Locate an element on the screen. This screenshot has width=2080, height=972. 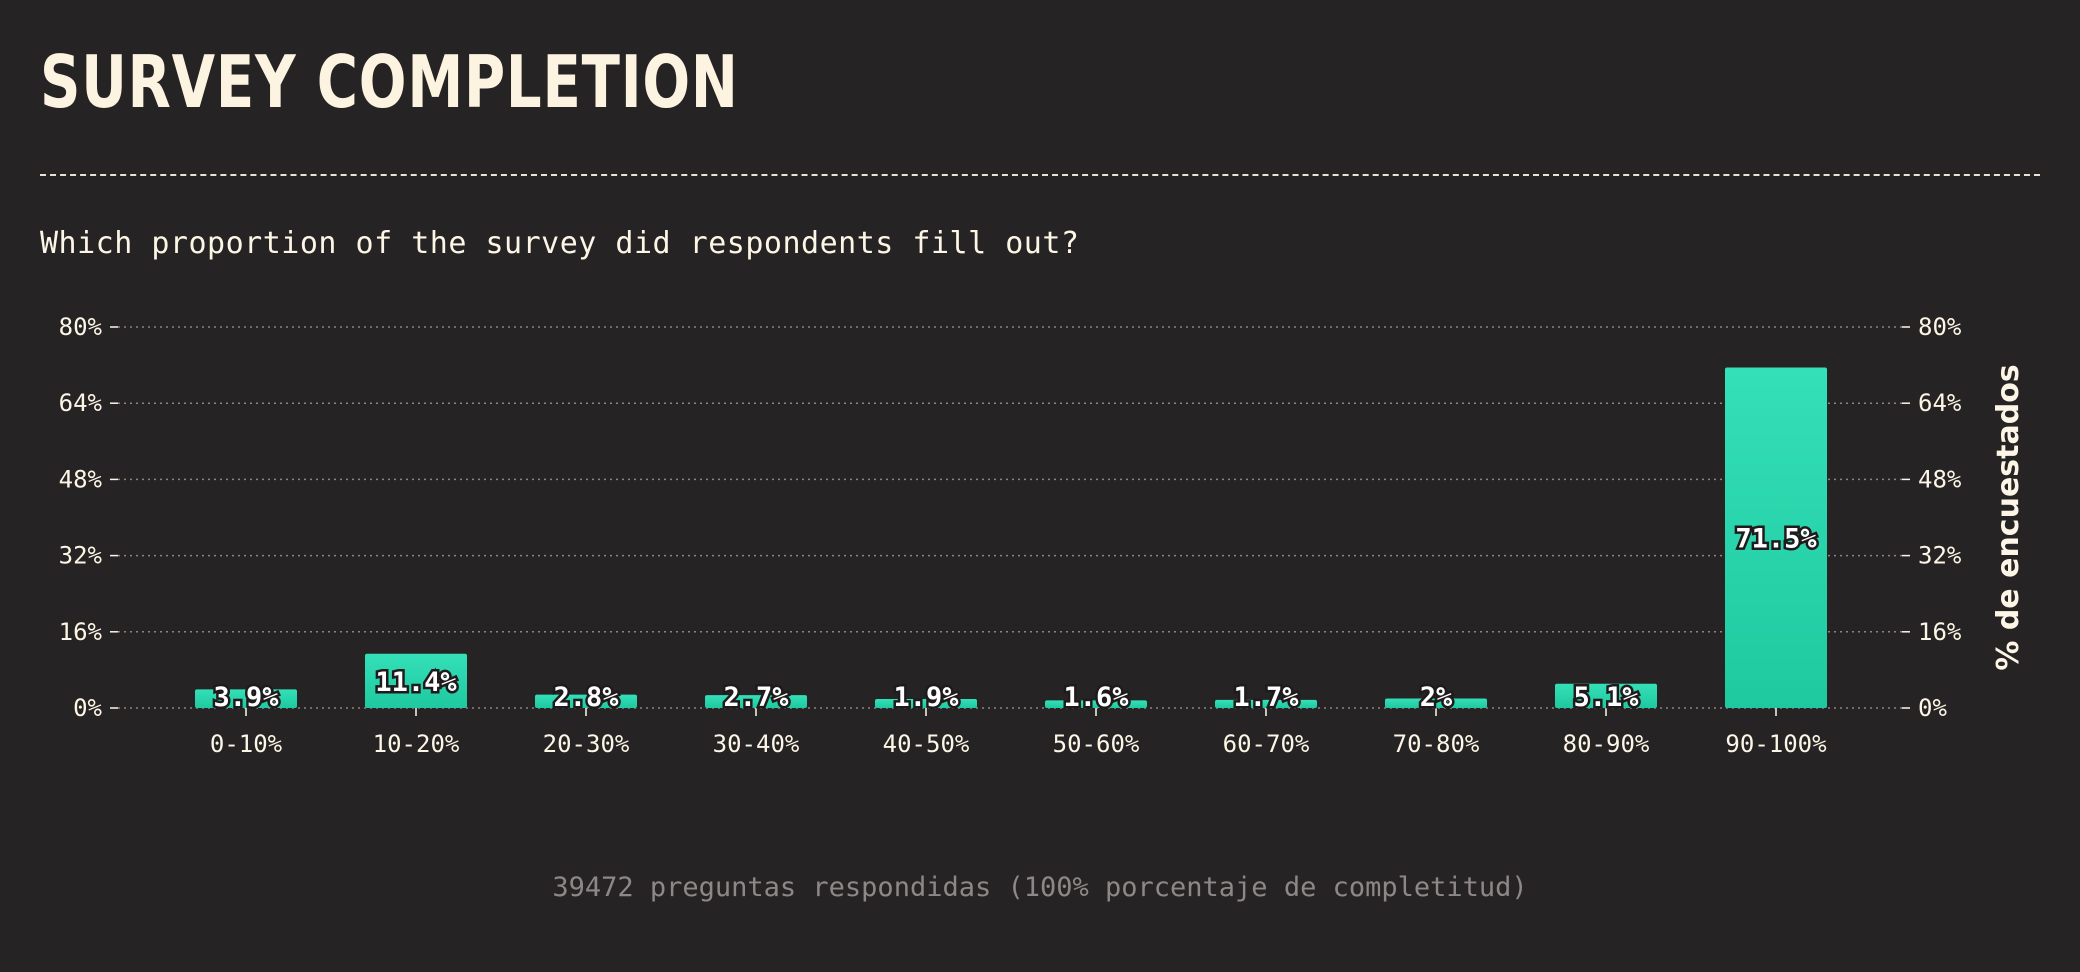
data-label: 2.7% is located at coordinates (756, 697).